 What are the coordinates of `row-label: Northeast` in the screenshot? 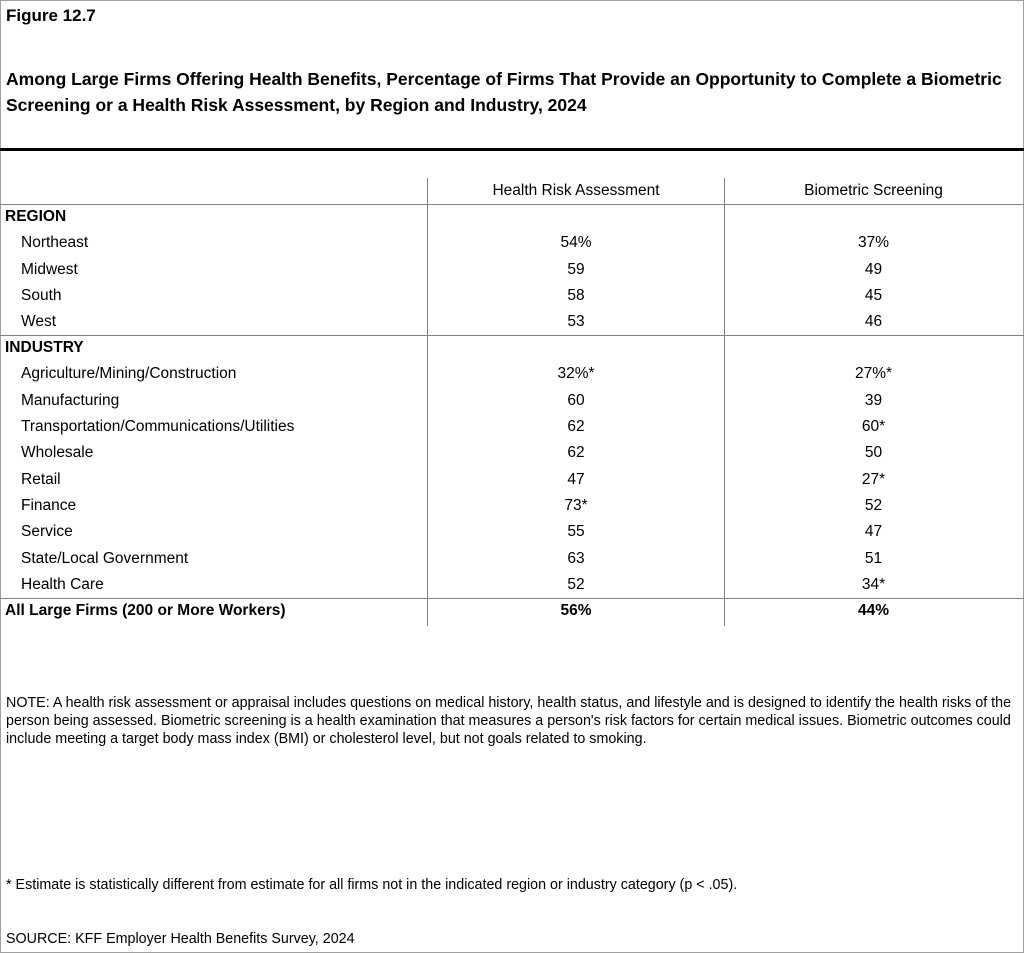 It's located at (55, 243).